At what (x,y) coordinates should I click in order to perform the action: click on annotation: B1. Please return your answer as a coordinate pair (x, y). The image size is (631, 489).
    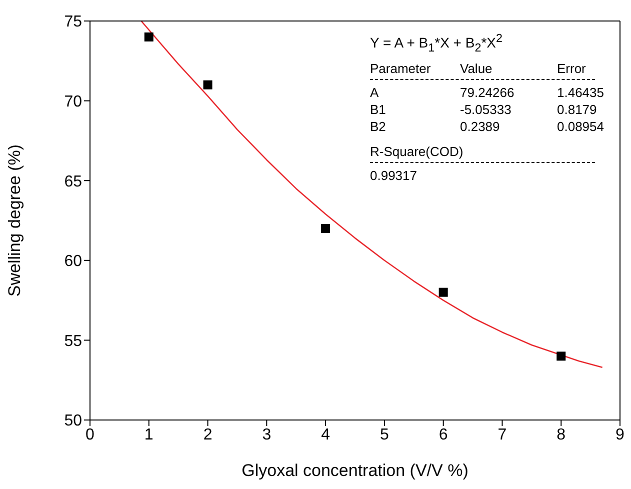
    Looking at the image, I should click on (378, 109).